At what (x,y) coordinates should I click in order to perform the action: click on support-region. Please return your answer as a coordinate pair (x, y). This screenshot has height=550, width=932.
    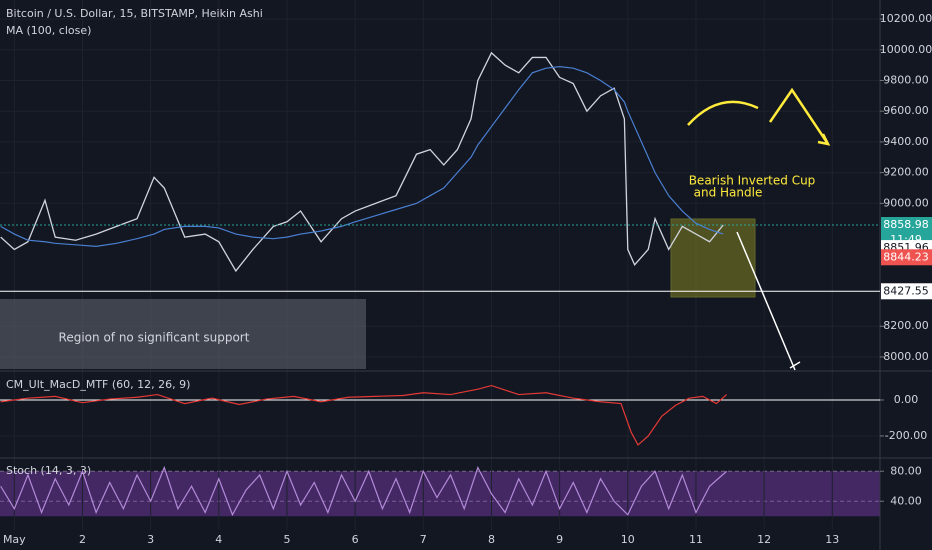
    Looking at the image, I should click on (183, 334).